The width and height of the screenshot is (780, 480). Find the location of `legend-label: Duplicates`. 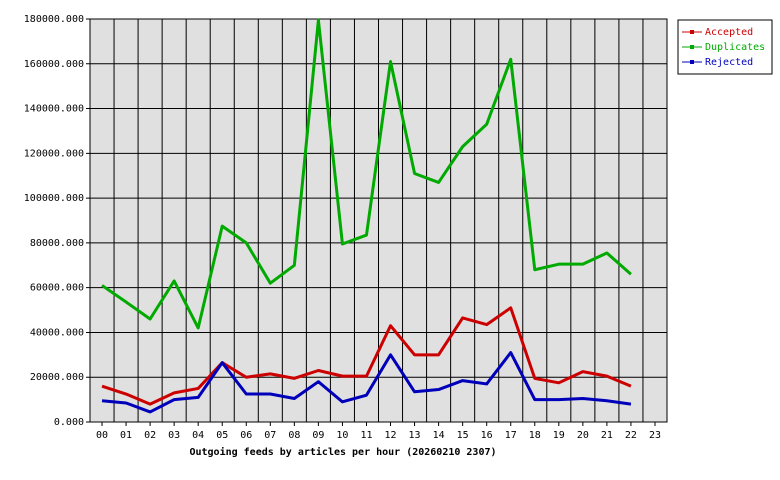

legend-label: Duplicates is located at coordinates (735, 47).